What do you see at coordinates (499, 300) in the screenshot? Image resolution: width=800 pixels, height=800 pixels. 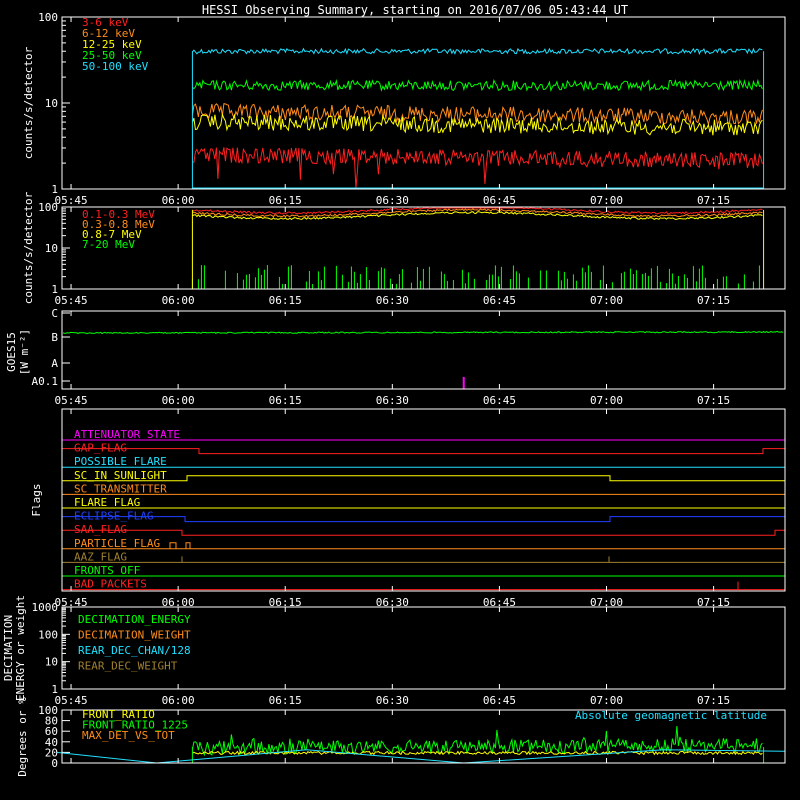 I see `gamma-xtick-label: 06:45` at bounding box center [499, 300].